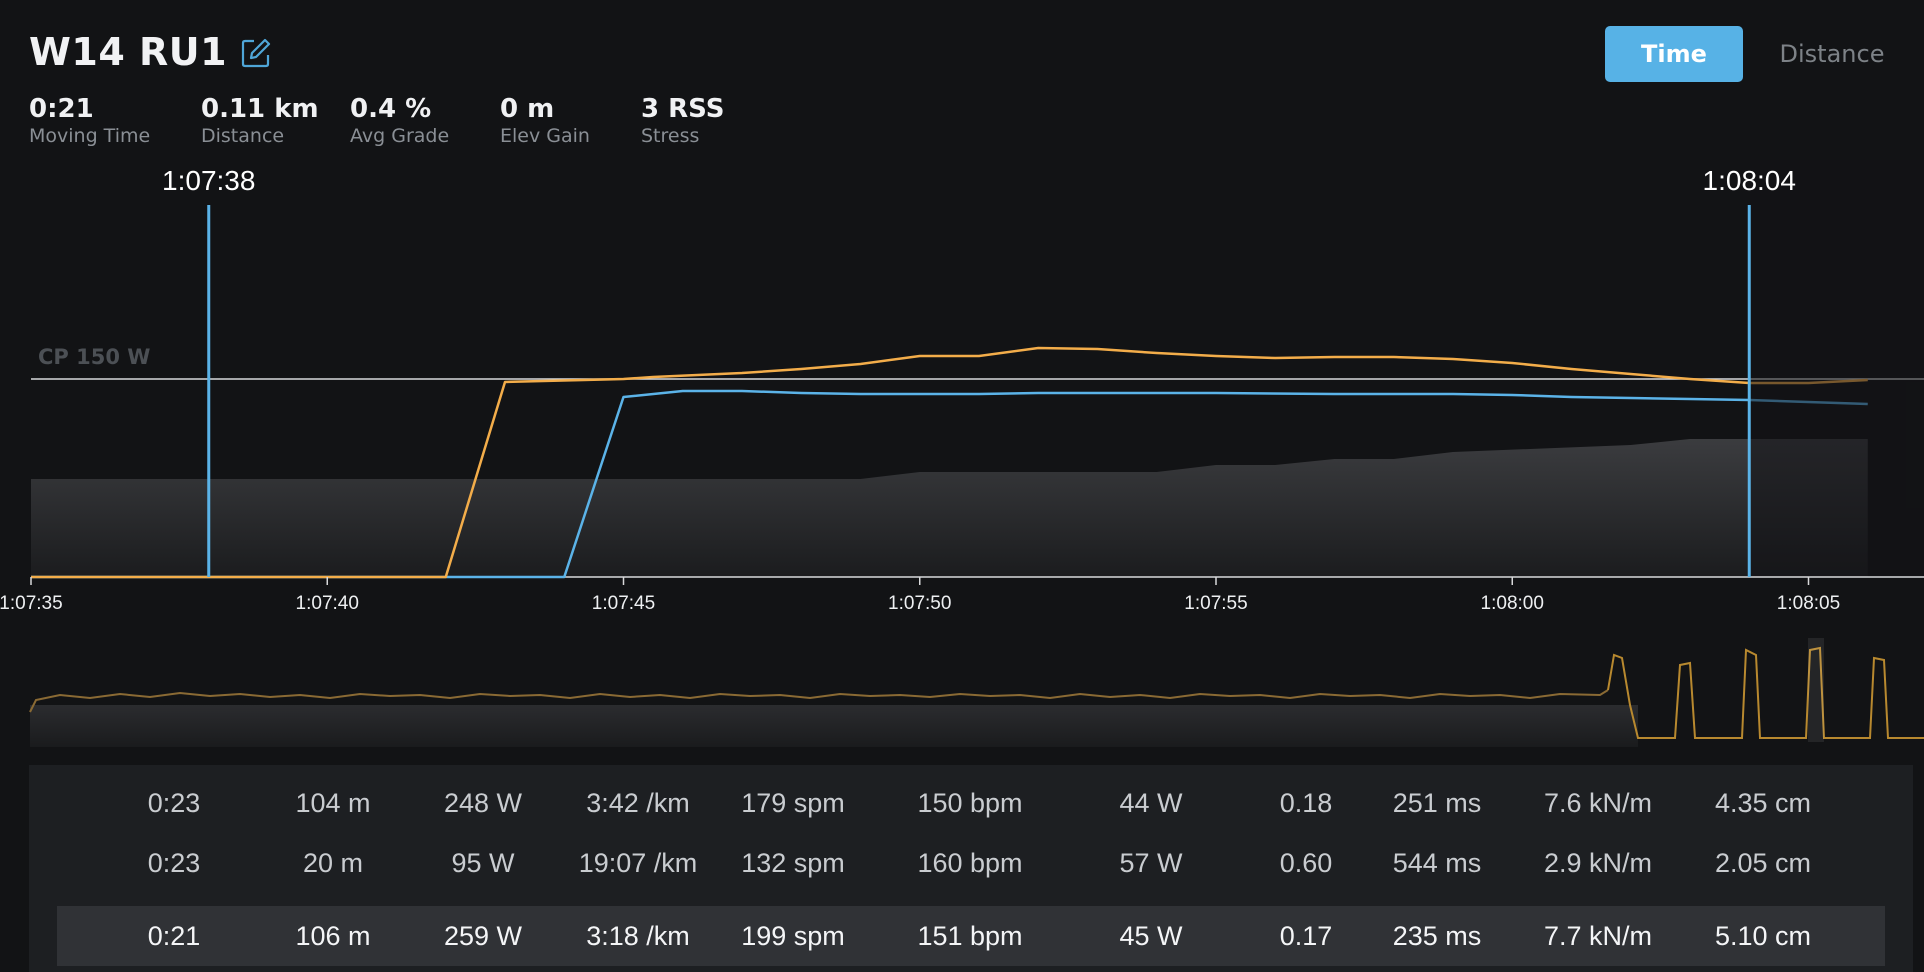 This screenshot has width=1924, height=972. I want to click on cell-vertical-osc: 2.05 cm, so click(1763, 863).